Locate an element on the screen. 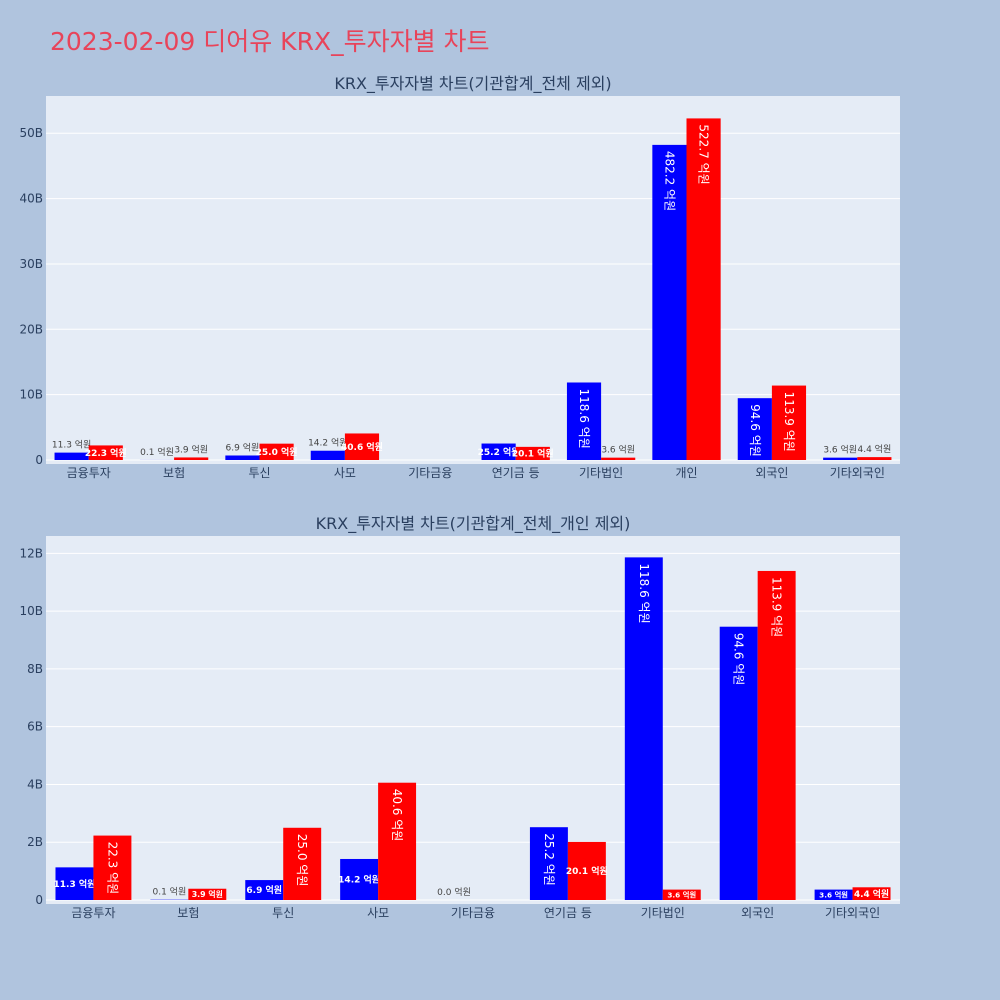 This screenshot has width=1000, height=1000. y-tick-label: 4B is located at coordinates (35, 784).